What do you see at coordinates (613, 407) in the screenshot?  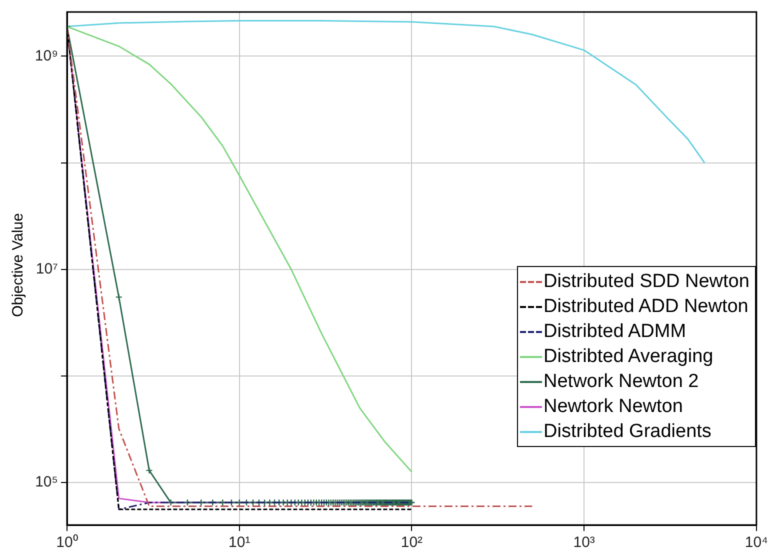 I see `legend-label: Newtork Newton` at bounding box center [613, 407].